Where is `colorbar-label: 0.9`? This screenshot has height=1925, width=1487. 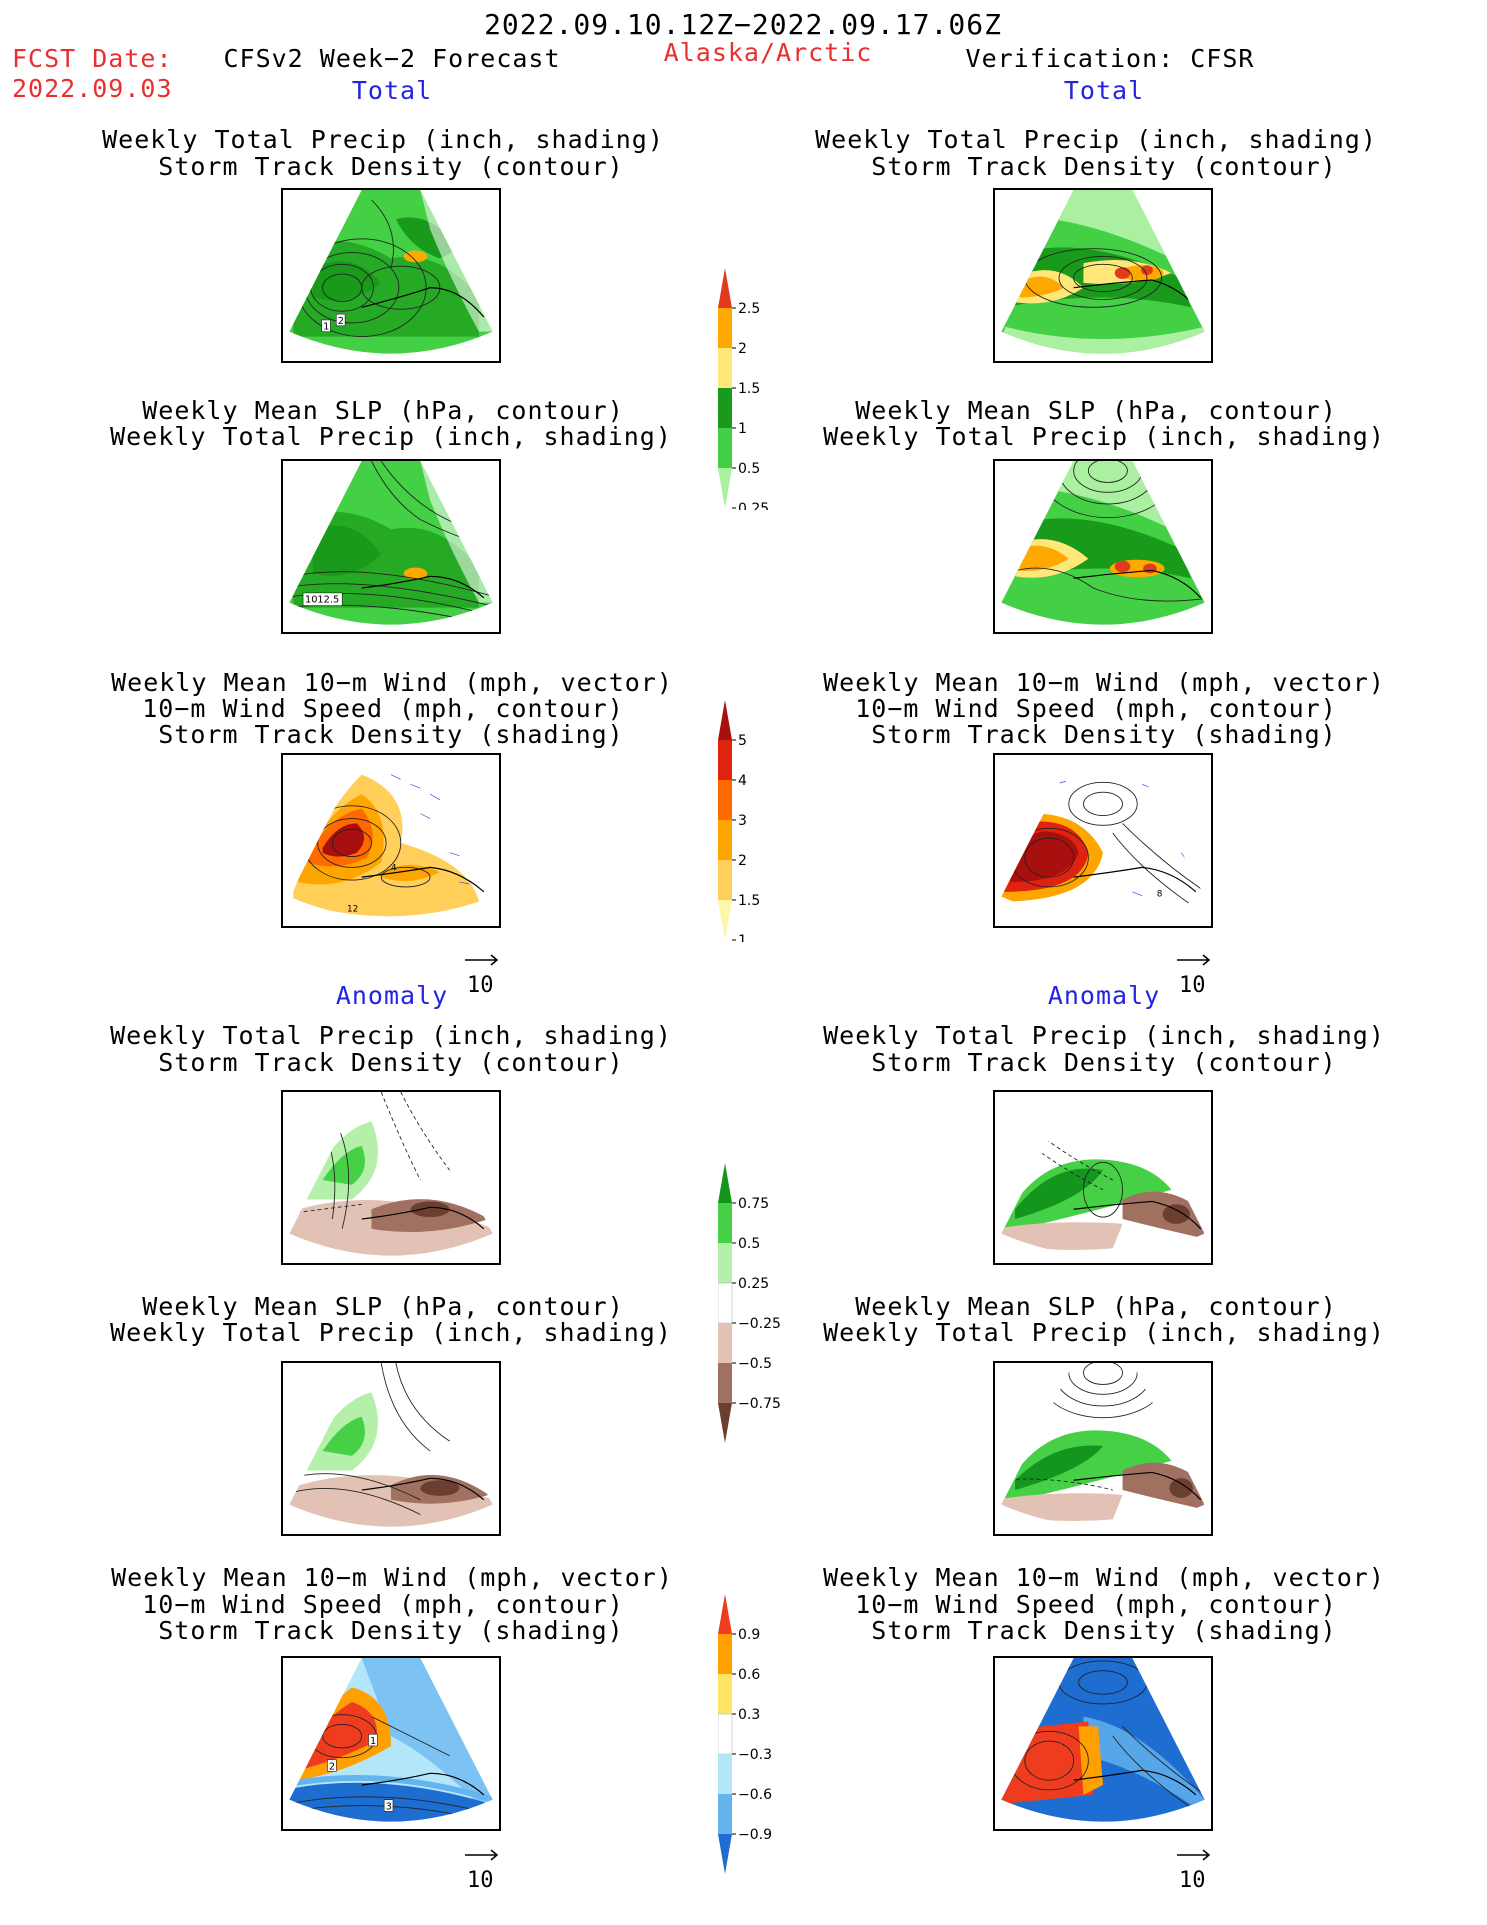 colorbar-label: 0.9 is located at coordinates (749, 1635).